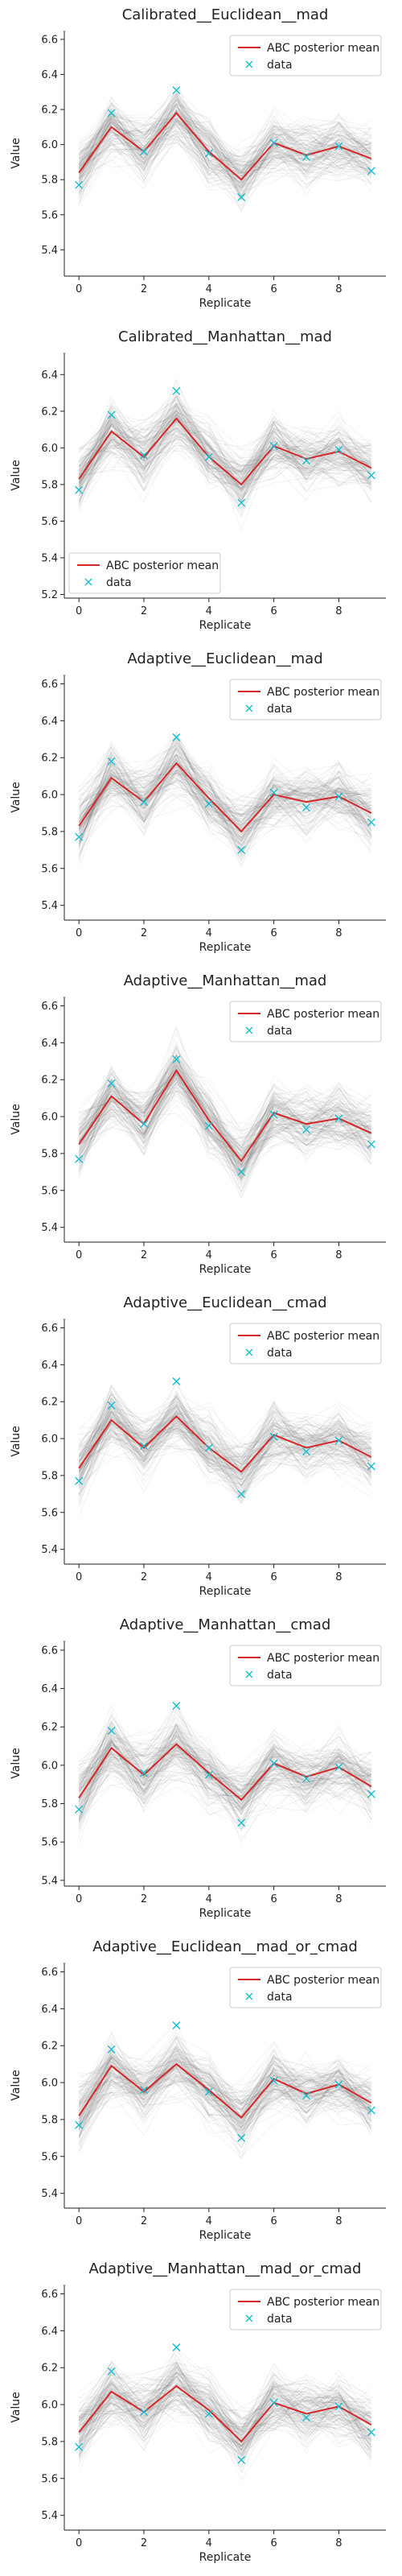 This screenshot has height=2576, width=402. I want to click on chart-title: Adaptive__Euclidean__cmad, so click(224, 1302).